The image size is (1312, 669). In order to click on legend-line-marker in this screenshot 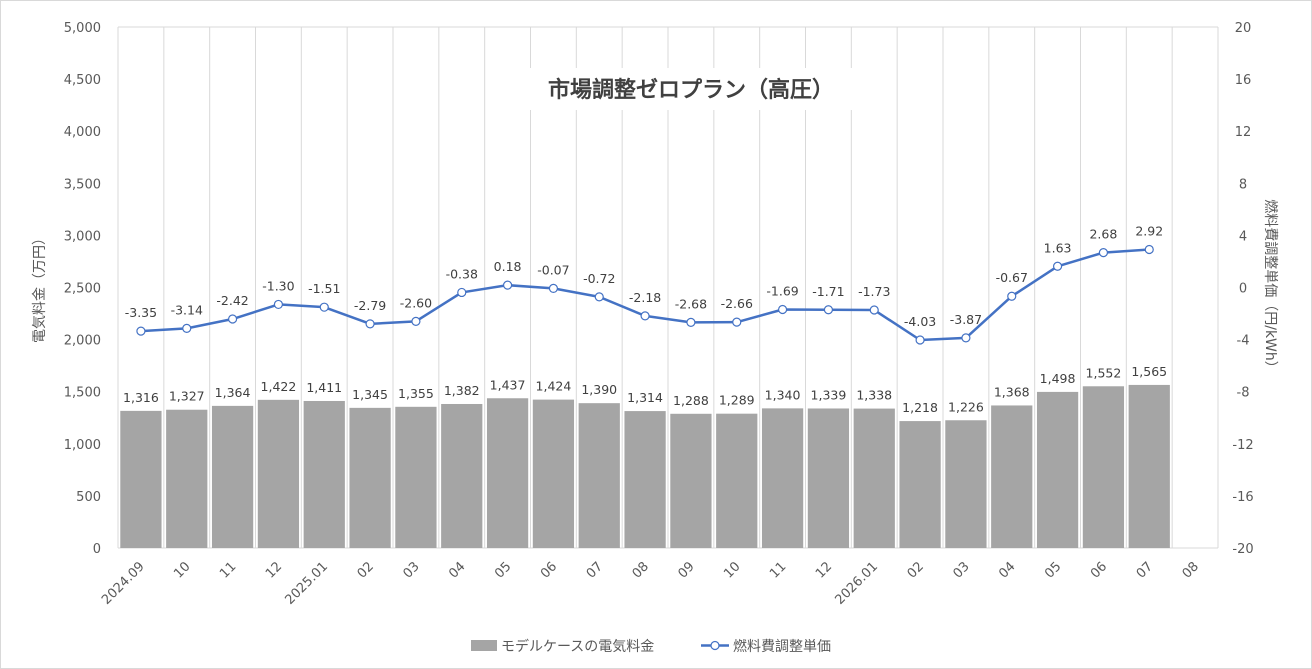, I will do `click(715, 645)`.